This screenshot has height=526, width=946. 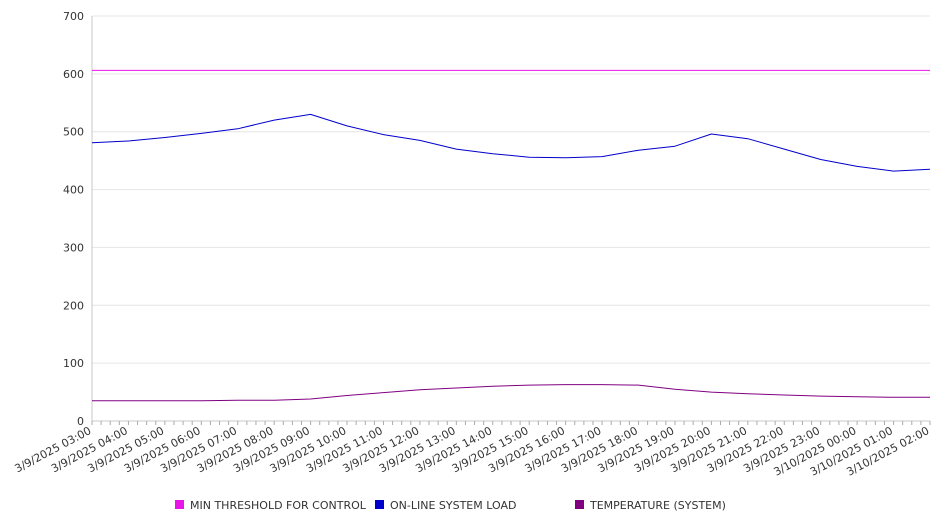 What do you see at coordinates (73, 132) in the screenshot?
I see `y-tick-label: 500` at bounding box center [73, 132].